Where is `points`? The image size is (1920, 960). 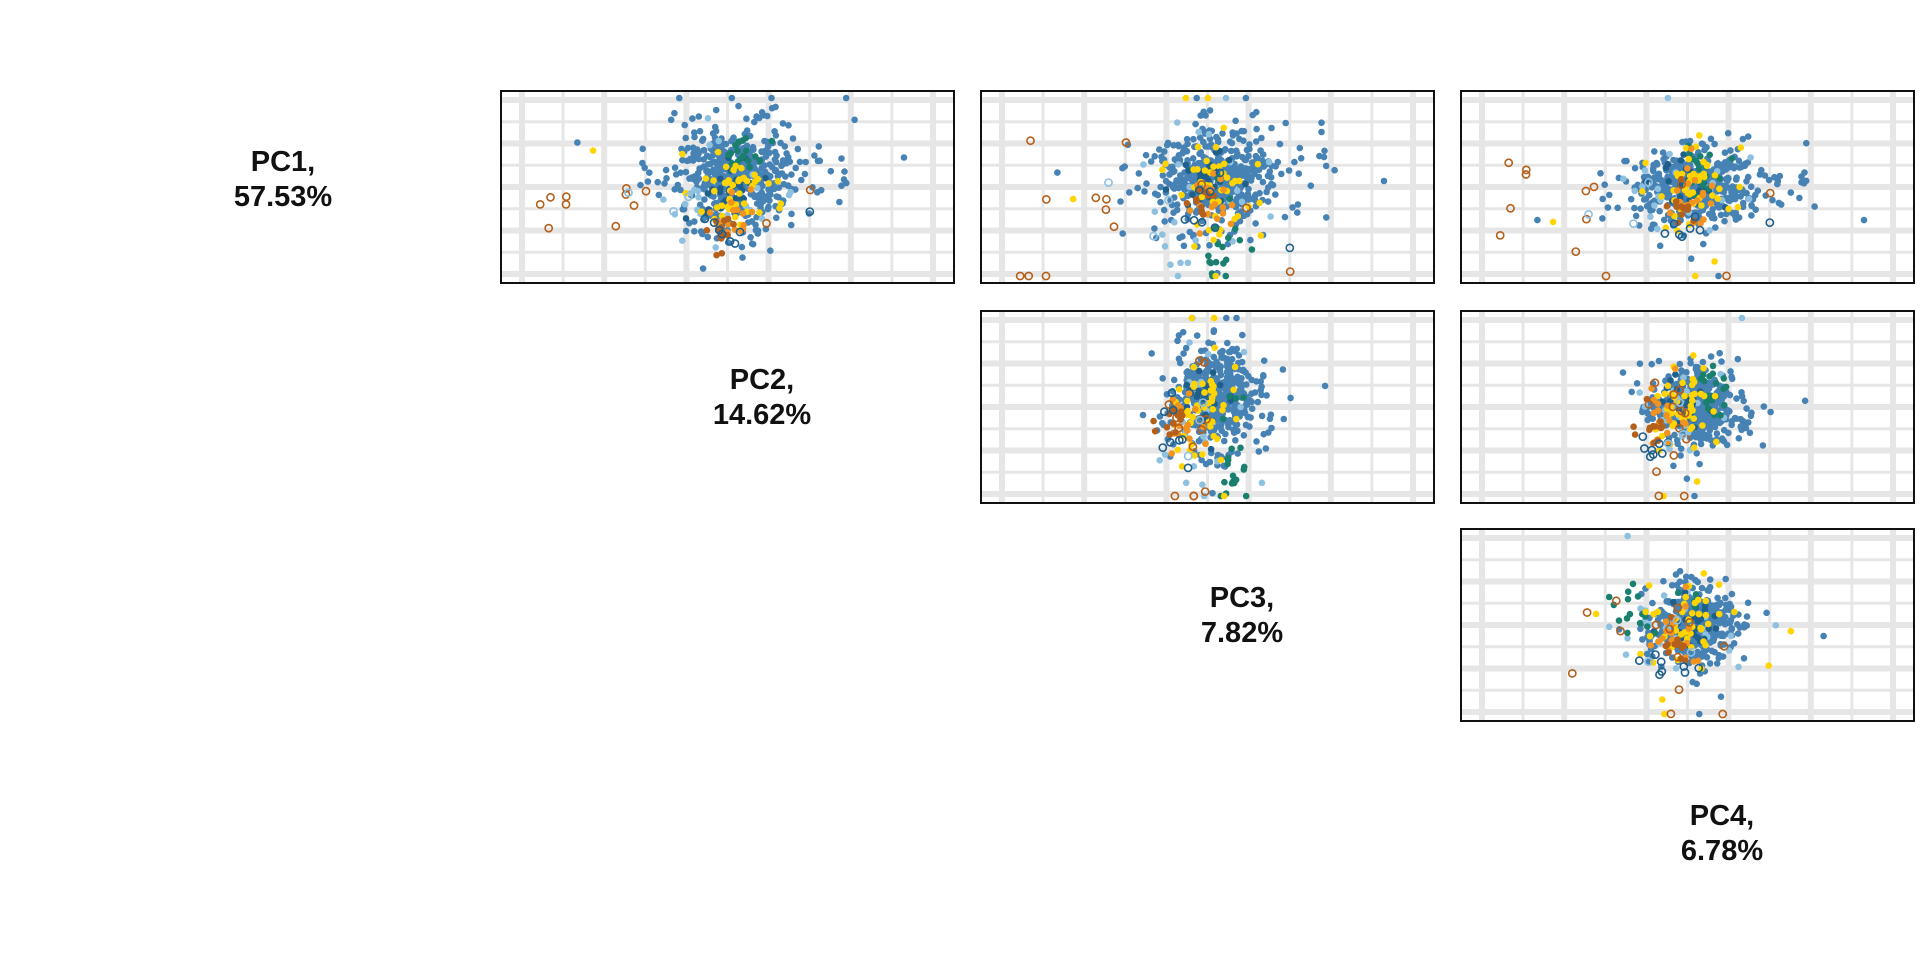
points is located at coordinates (1714, 407).